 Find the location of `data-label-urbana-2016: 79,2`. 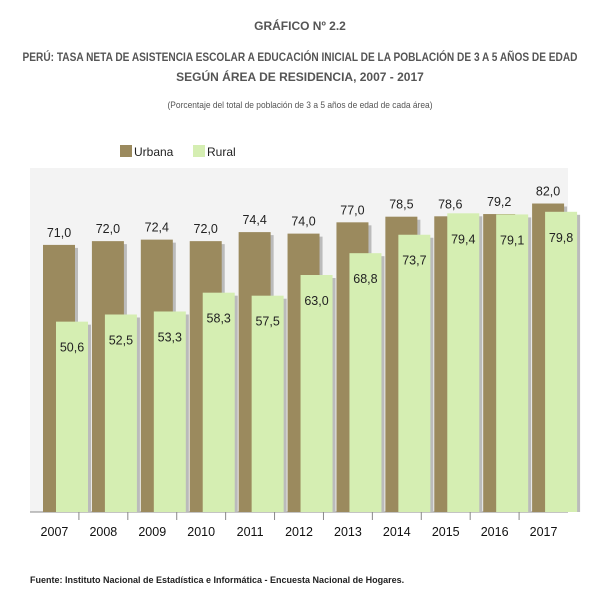

data-label-urbana-2016: 79,2 is located at coordinates (499, 202).